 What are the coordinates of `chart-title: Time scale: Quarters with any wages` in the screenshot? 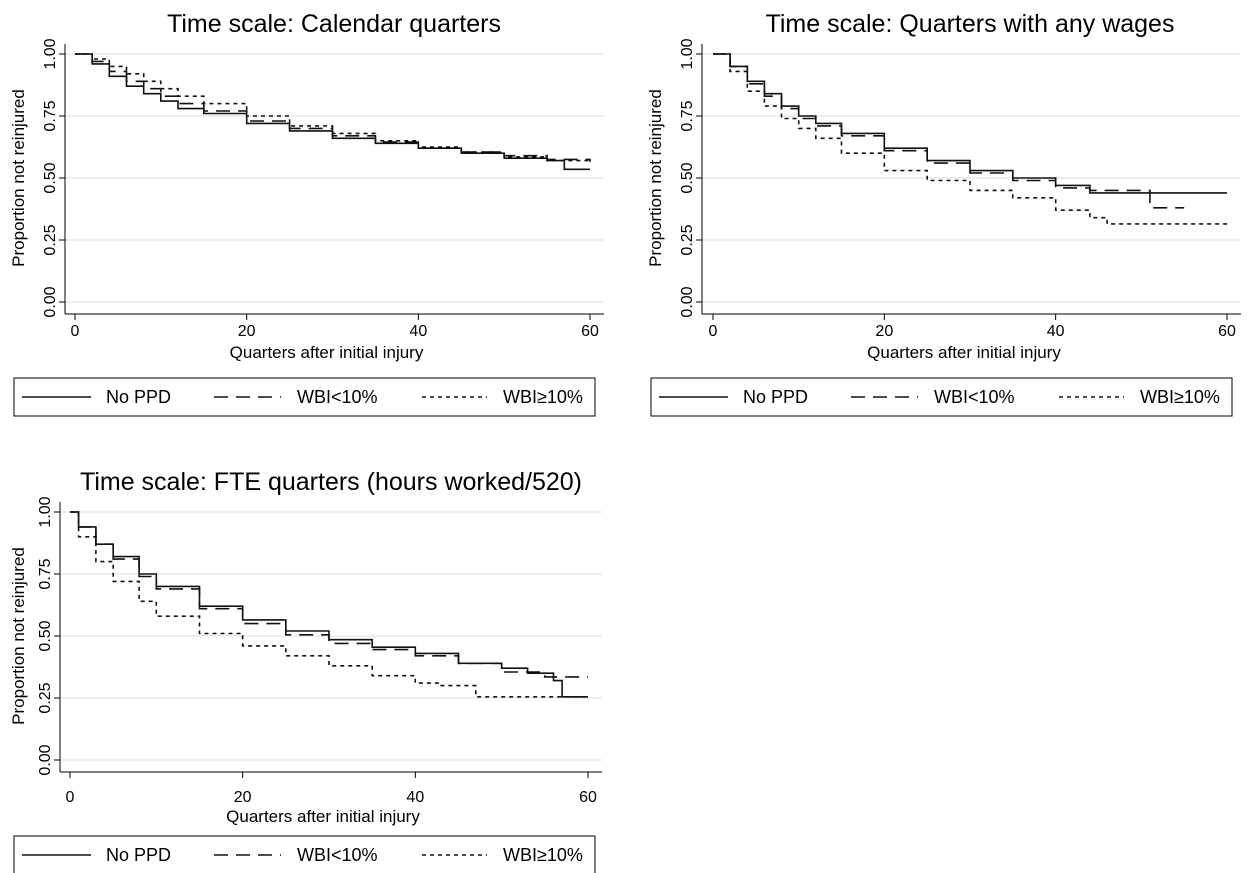 It's located at (970, 24).